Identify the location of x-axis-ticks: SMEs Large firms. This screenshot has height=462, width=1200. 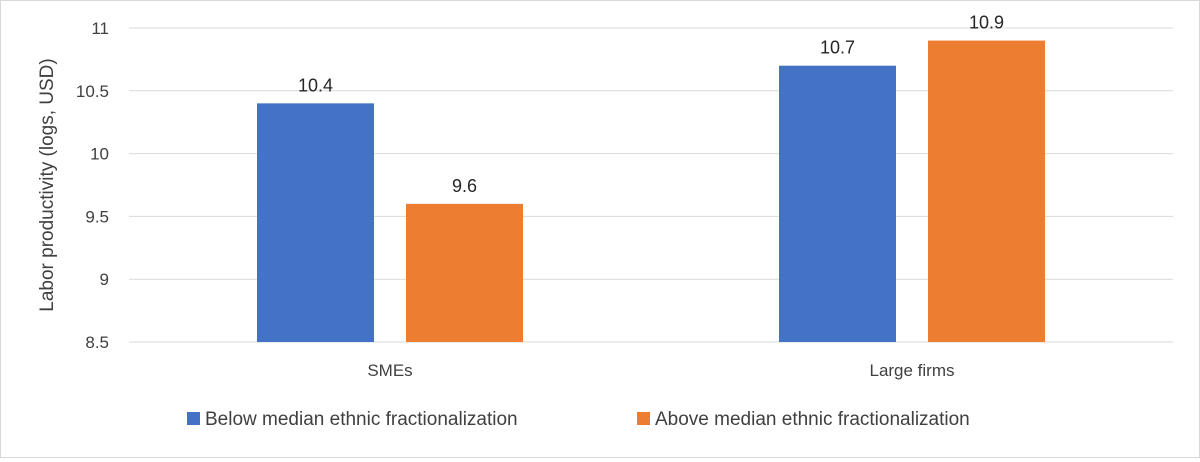
(660, 370).